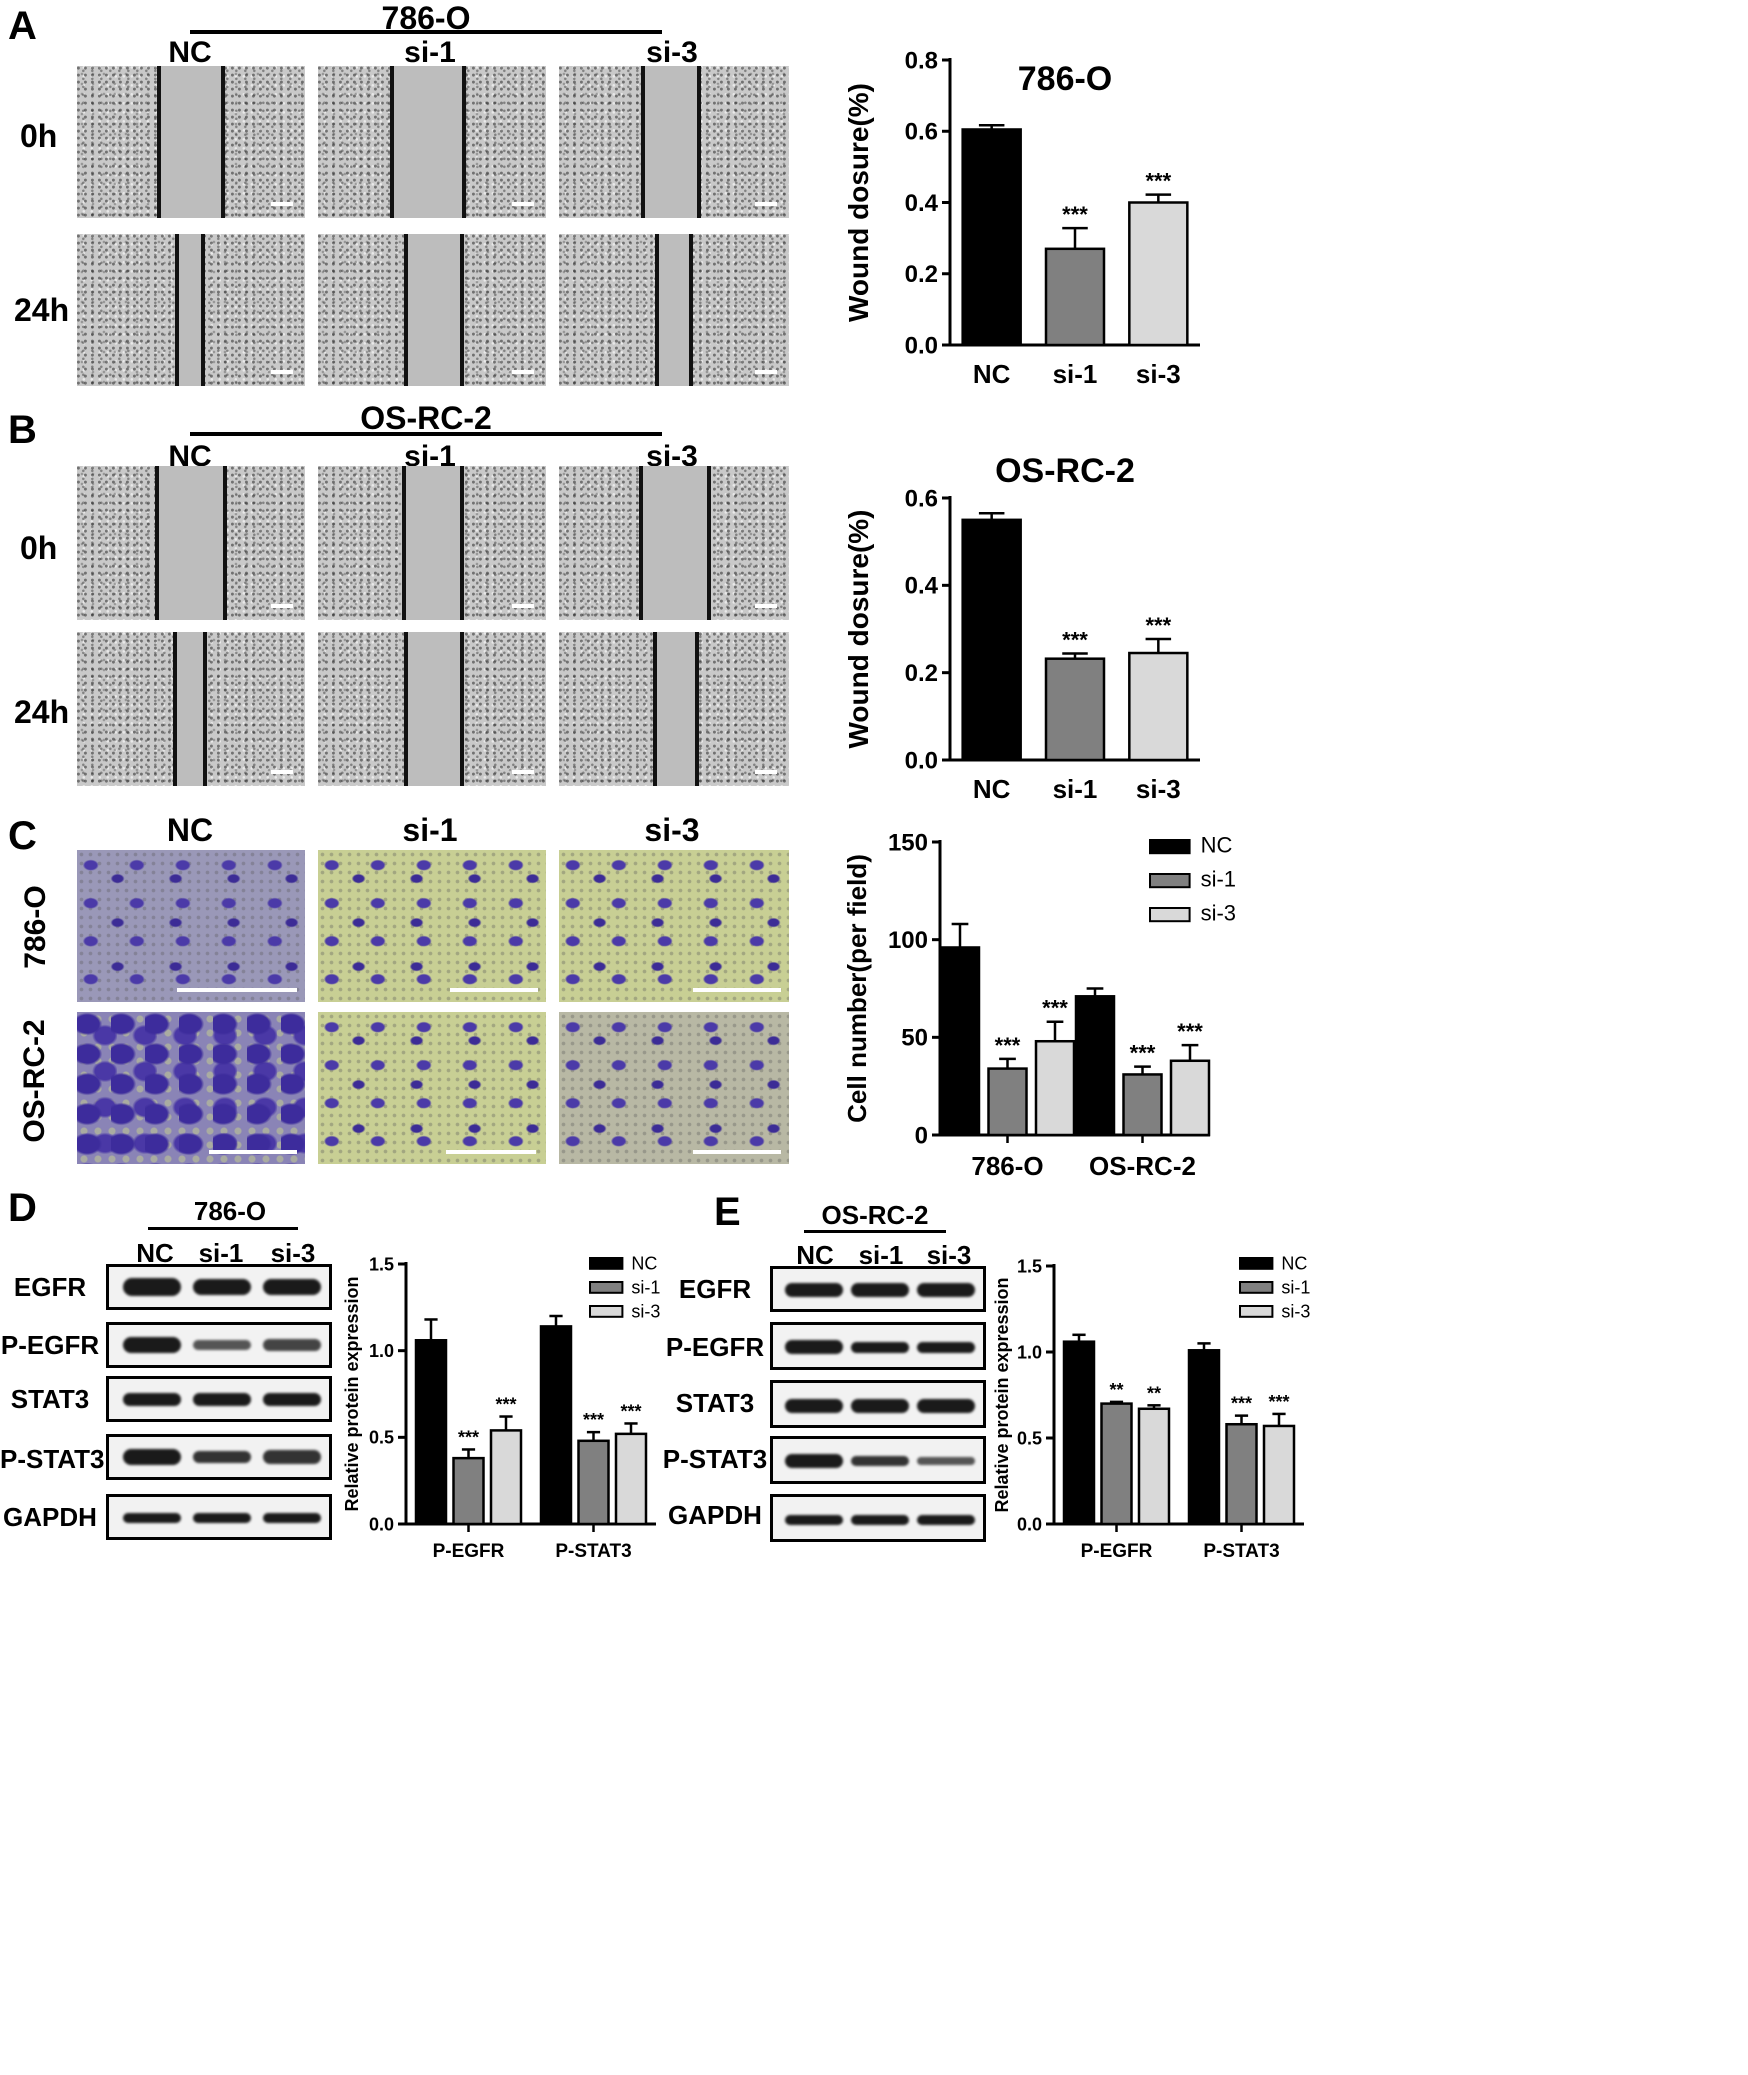 This screenshot has height=2075, width=1748. What do you see at coordinates (992, 789) in the screenshot?
I see `x-category-label: NC` at bounding box center [992, 789].